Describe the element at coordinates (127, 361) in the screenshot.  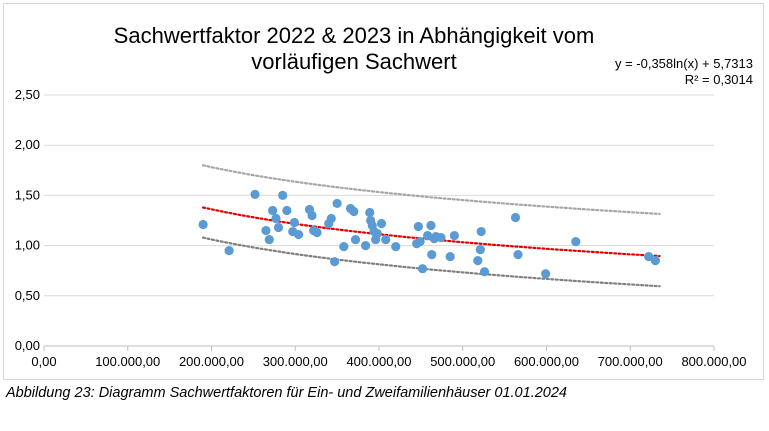
I see `x-tick-label: 100.000,00` at that location.